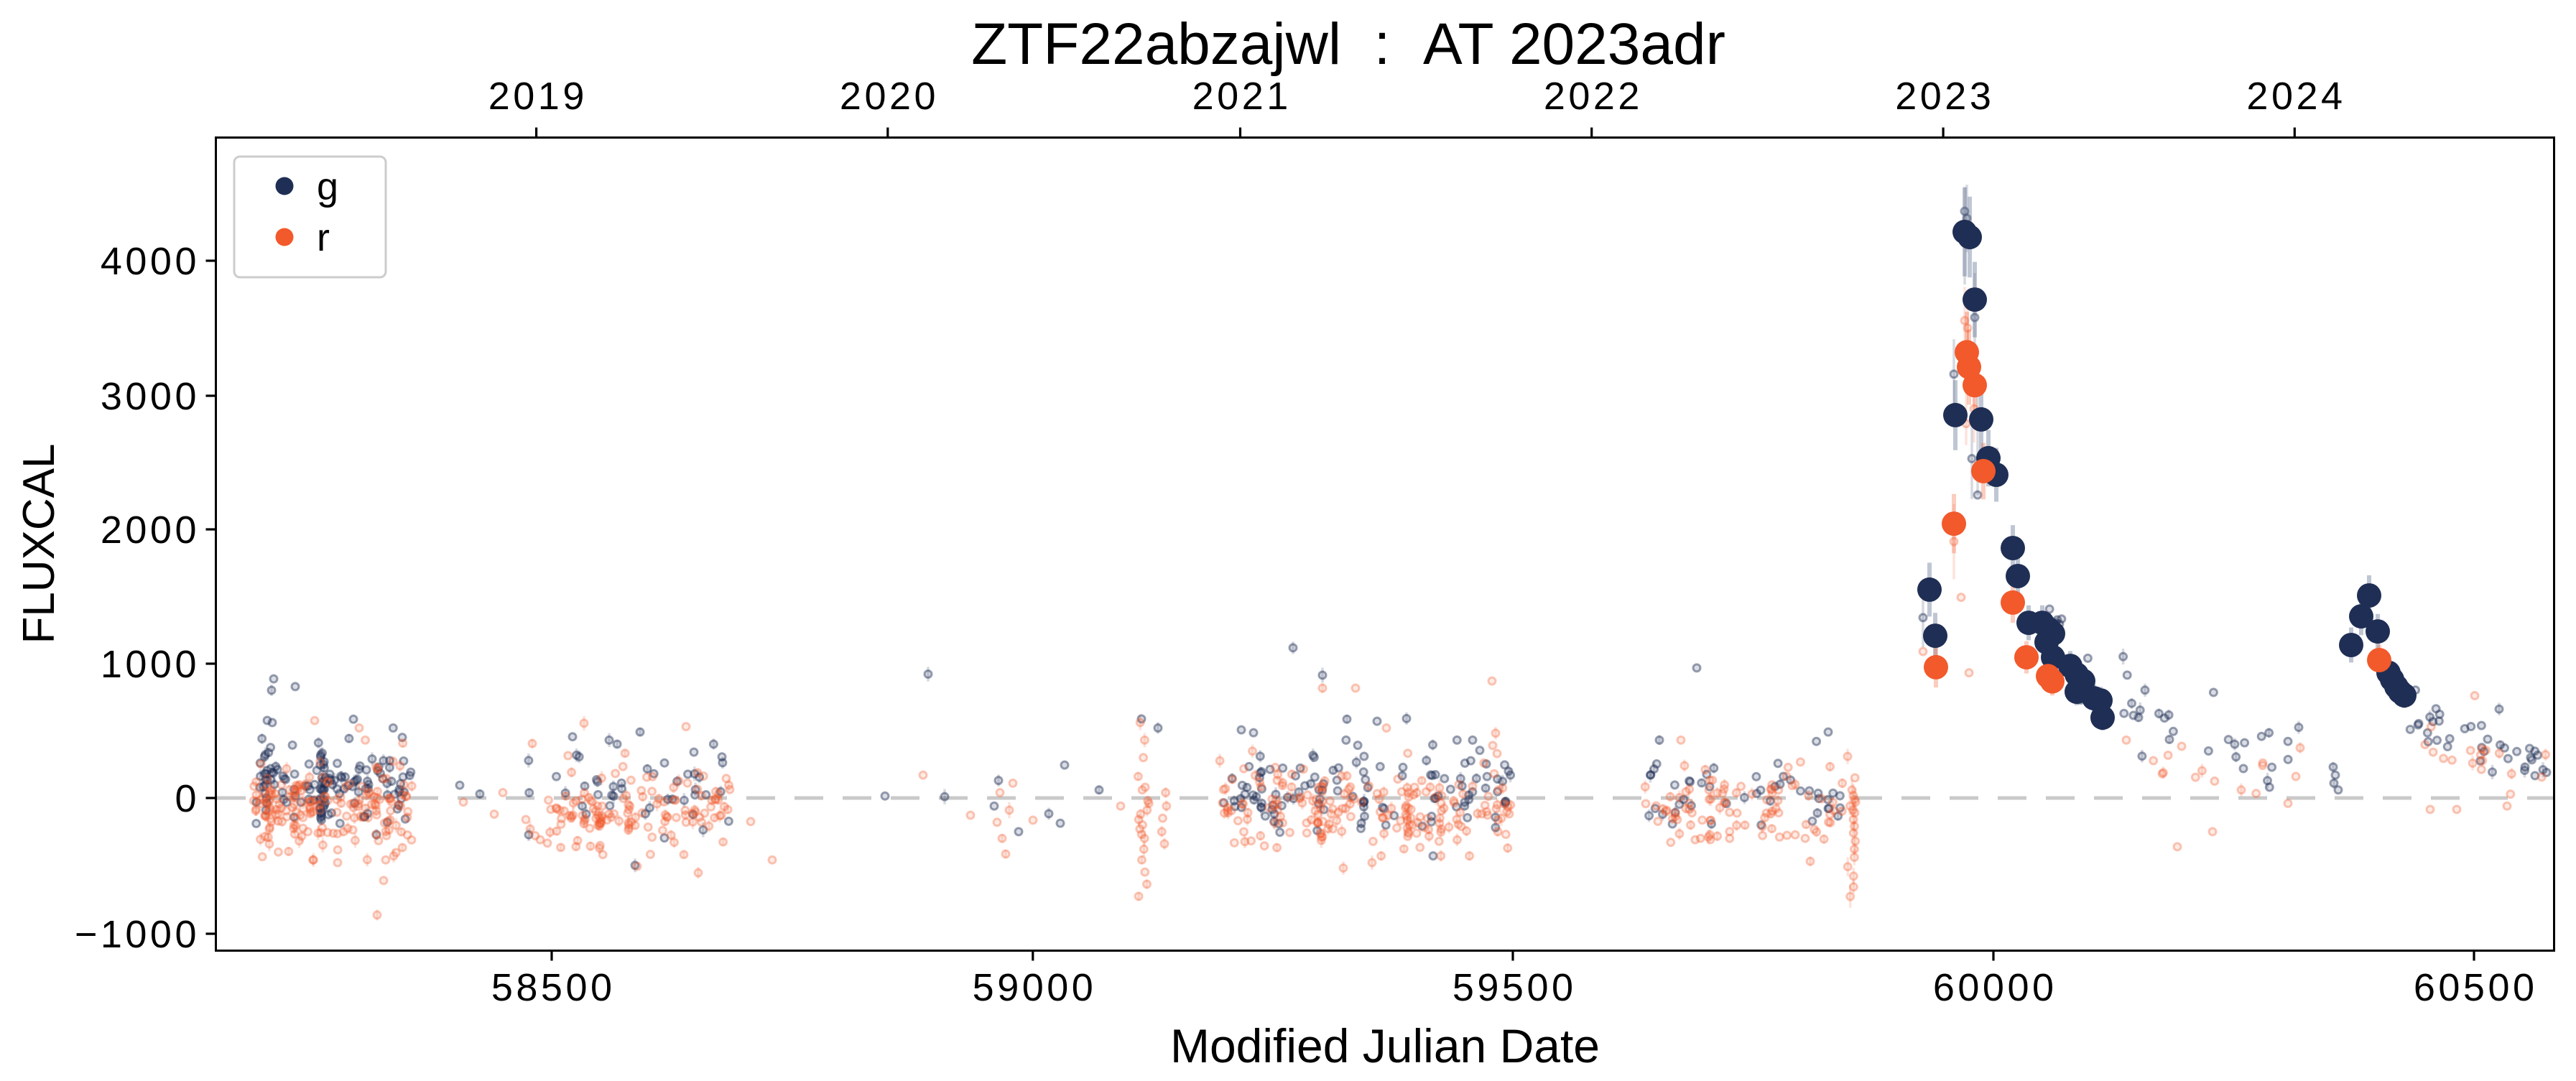 The height and width of the screenshot is (1081, 2576). Describe the element at coordinates (1385, 1045) in the screenshot. I see `svg-text: Modified Julian Date` at that location.